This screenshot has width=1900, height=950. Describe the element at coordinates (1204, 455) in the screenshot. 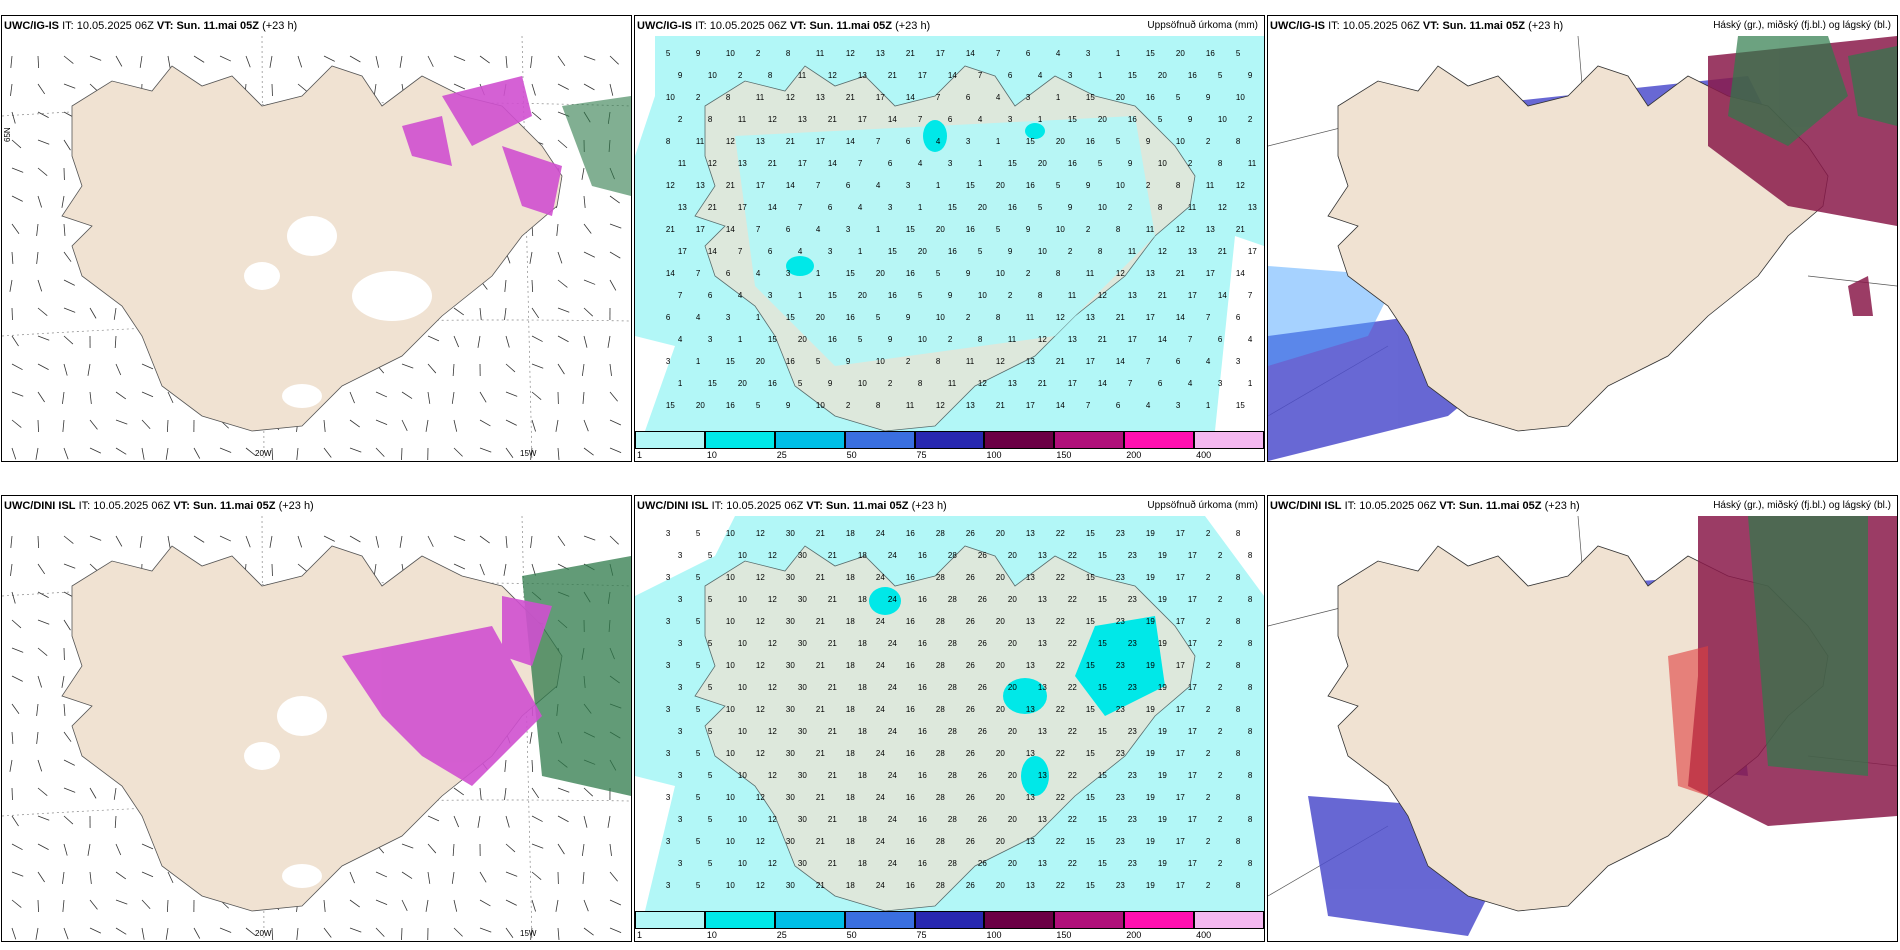

I see `colorbar-label: 400` at that location.